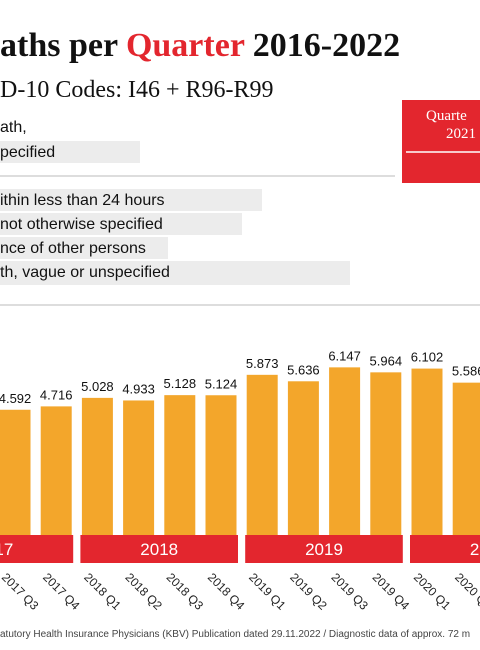 The width and height of the screenshot is (480, 650). What do you see at coordinates (344, 355) in the screenshot?
I see `value-label: 6.147` at bounding box center [344, 355].